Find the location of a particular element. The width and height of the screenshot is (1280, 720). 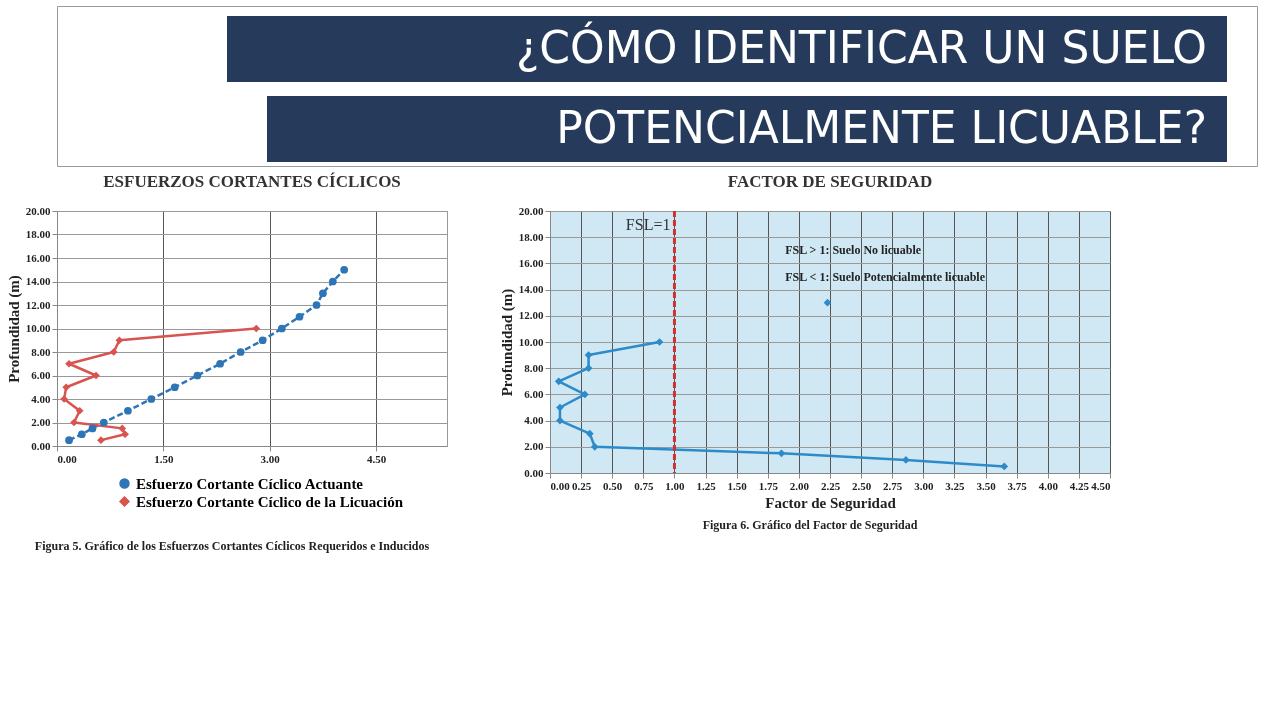

x-tick-label: 0.50 is located at coordinates (613, 485).